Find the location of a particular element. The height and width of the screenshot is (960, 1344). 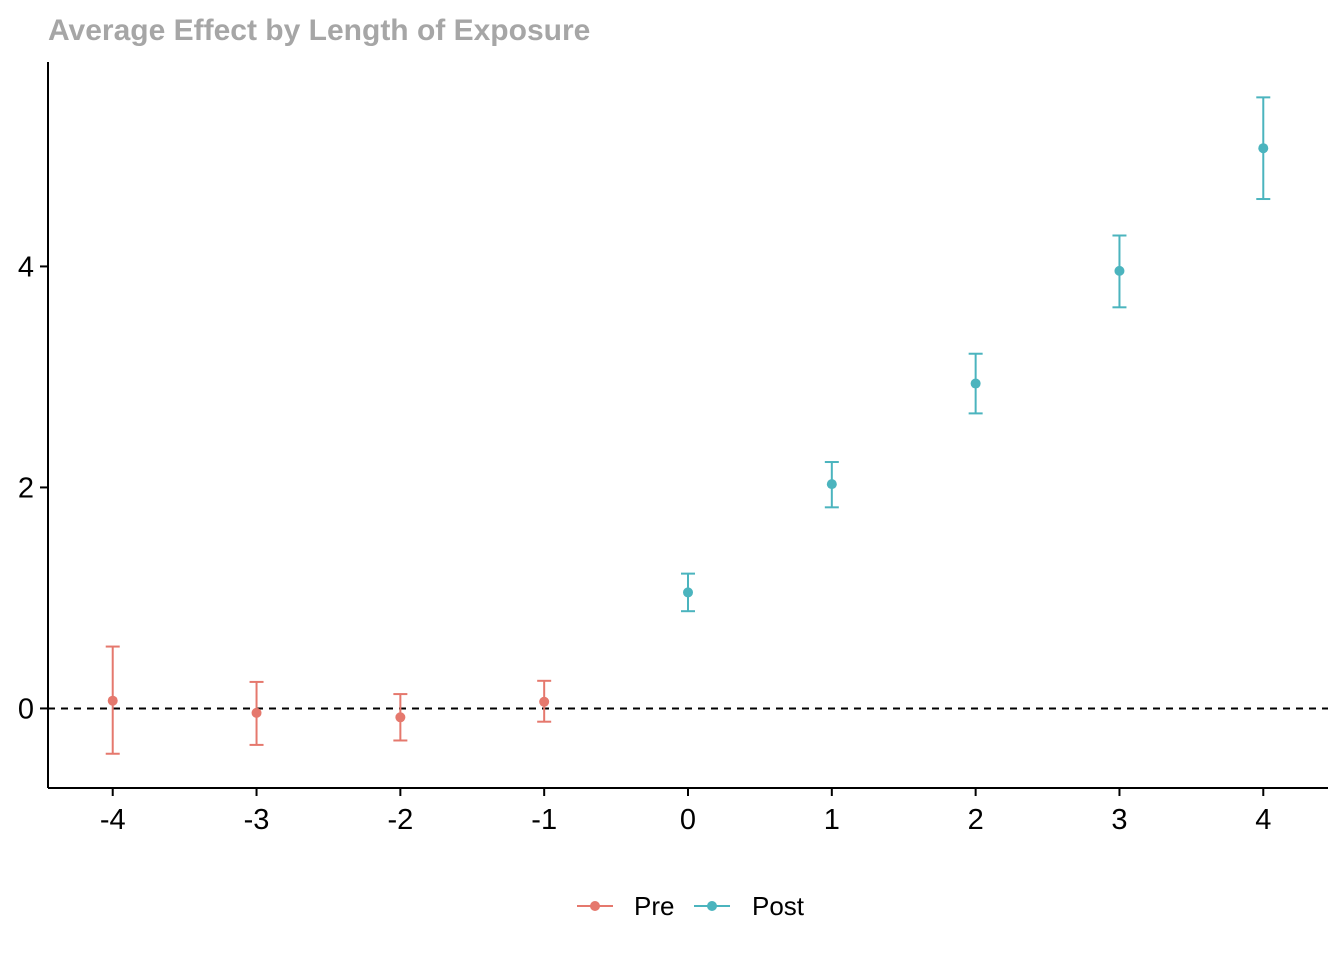

legend-label: Post is located at coordinates (778, 906).